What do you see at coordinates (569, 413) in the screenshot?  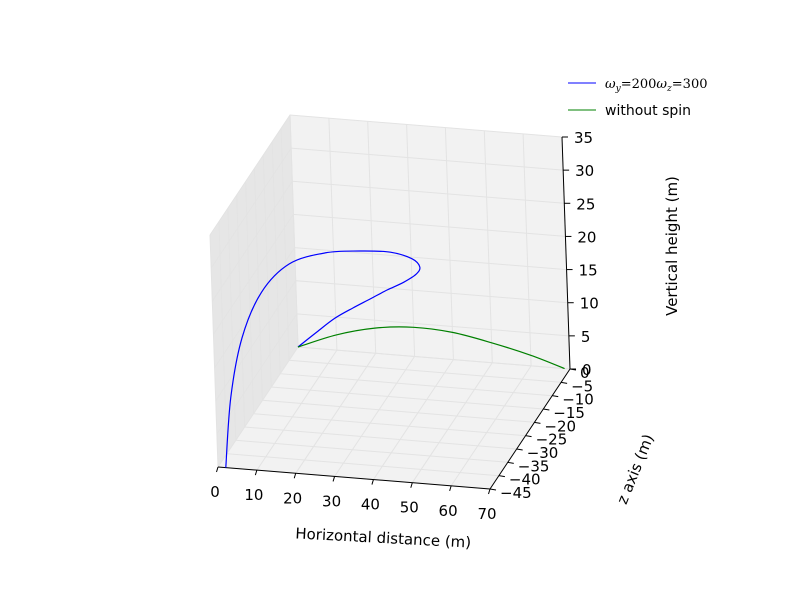 I see `y-tick-label: −15` at bounding box center [569, 413].